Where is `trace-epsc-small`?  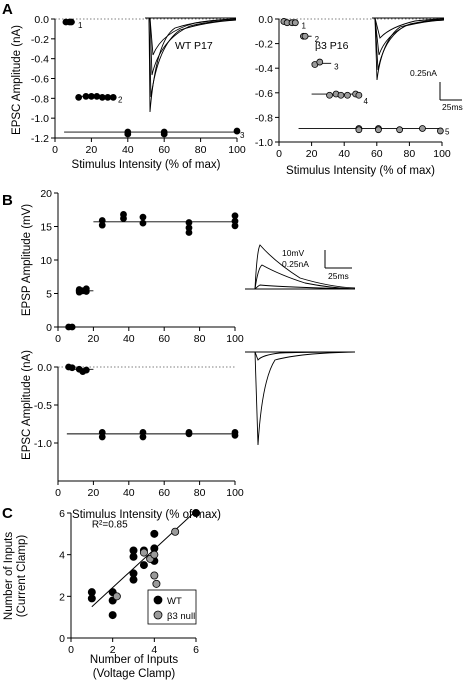 trace-epsc-small is located at coordinates (304, 356).